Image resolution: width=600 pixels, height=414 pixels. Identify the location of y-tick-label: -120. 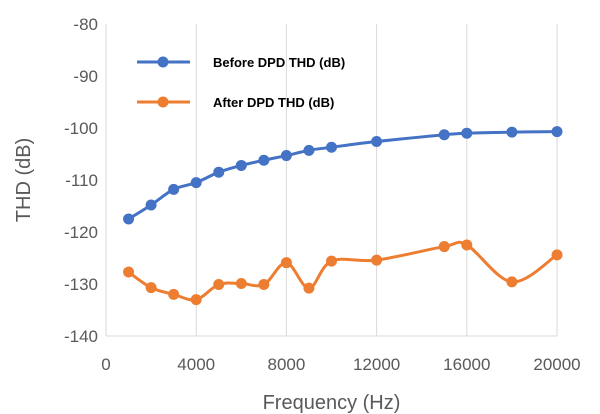
(81, 232).